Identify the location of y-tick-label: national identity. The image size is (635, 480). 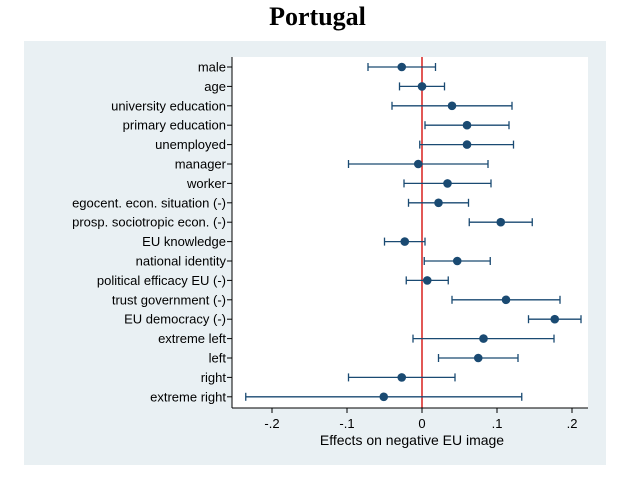
(181, 261).